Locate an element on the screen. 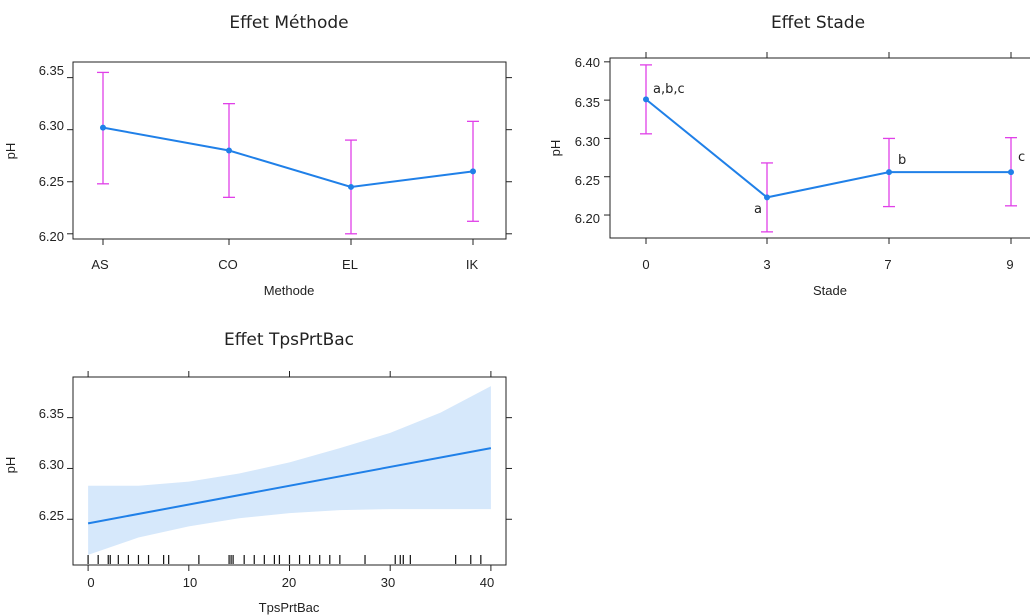 The image size is (1030, 616). x-tick-label: 3 is located at coordinates (766, 264).